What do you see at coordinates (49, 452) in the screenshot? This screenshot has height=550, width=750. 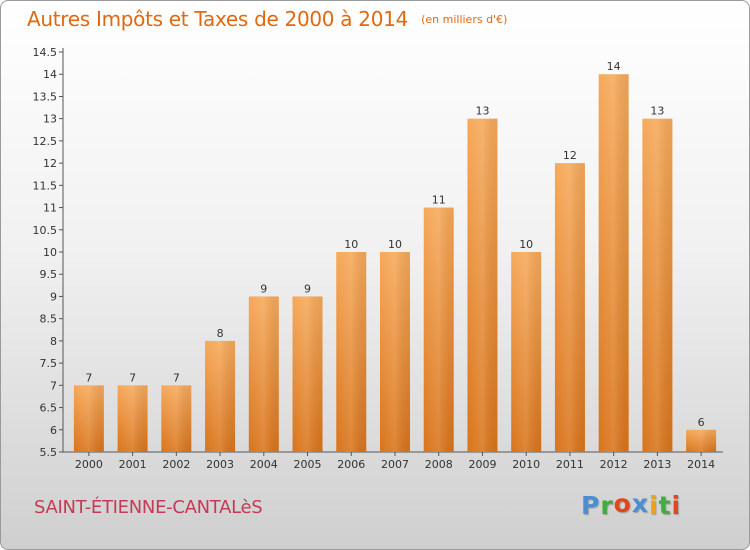 I see `y-tick-label: 5.5` at bounding box center [49, 452].